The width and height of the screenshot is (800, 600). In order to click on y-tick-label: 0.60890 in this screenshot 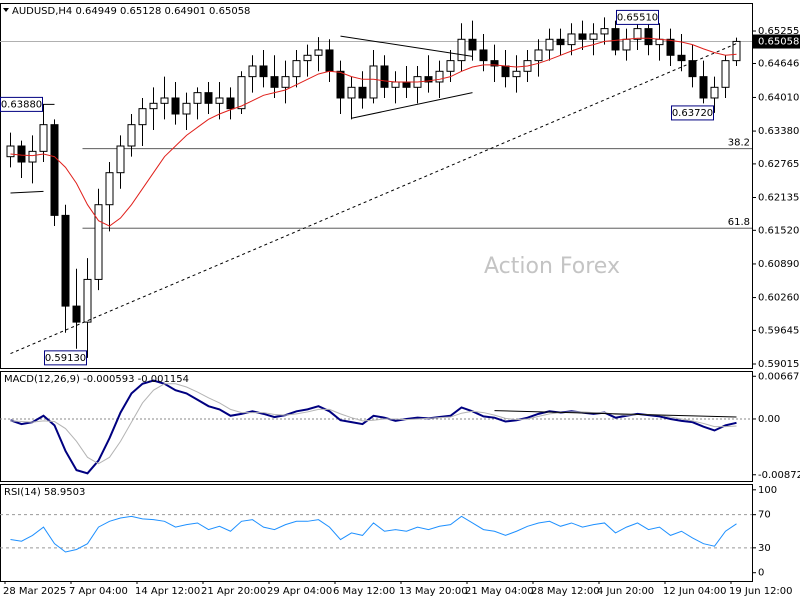, I will do `click(778, 264)`.